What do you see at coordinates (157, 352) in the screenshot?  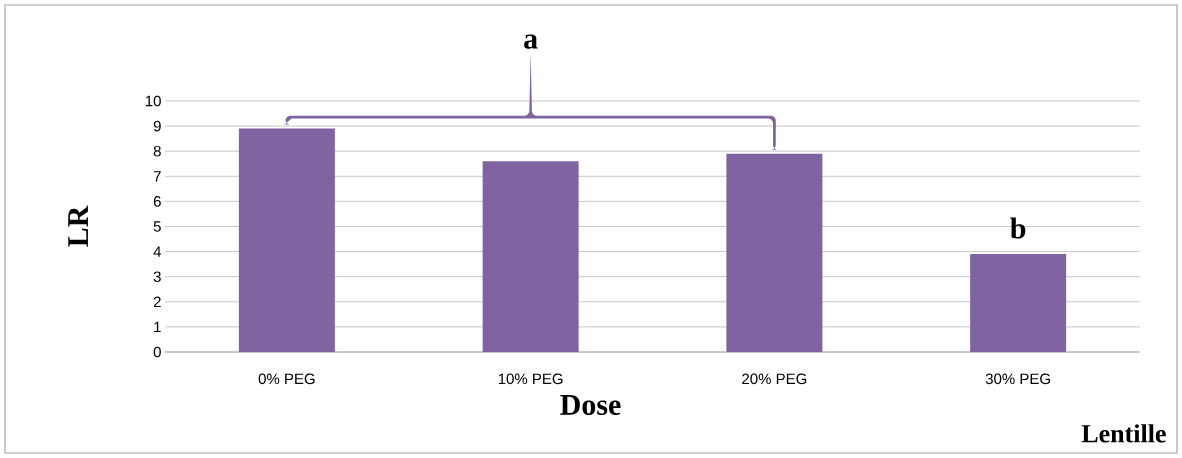 I see `y-tick-label: 0` at bounding box center [157, 352].